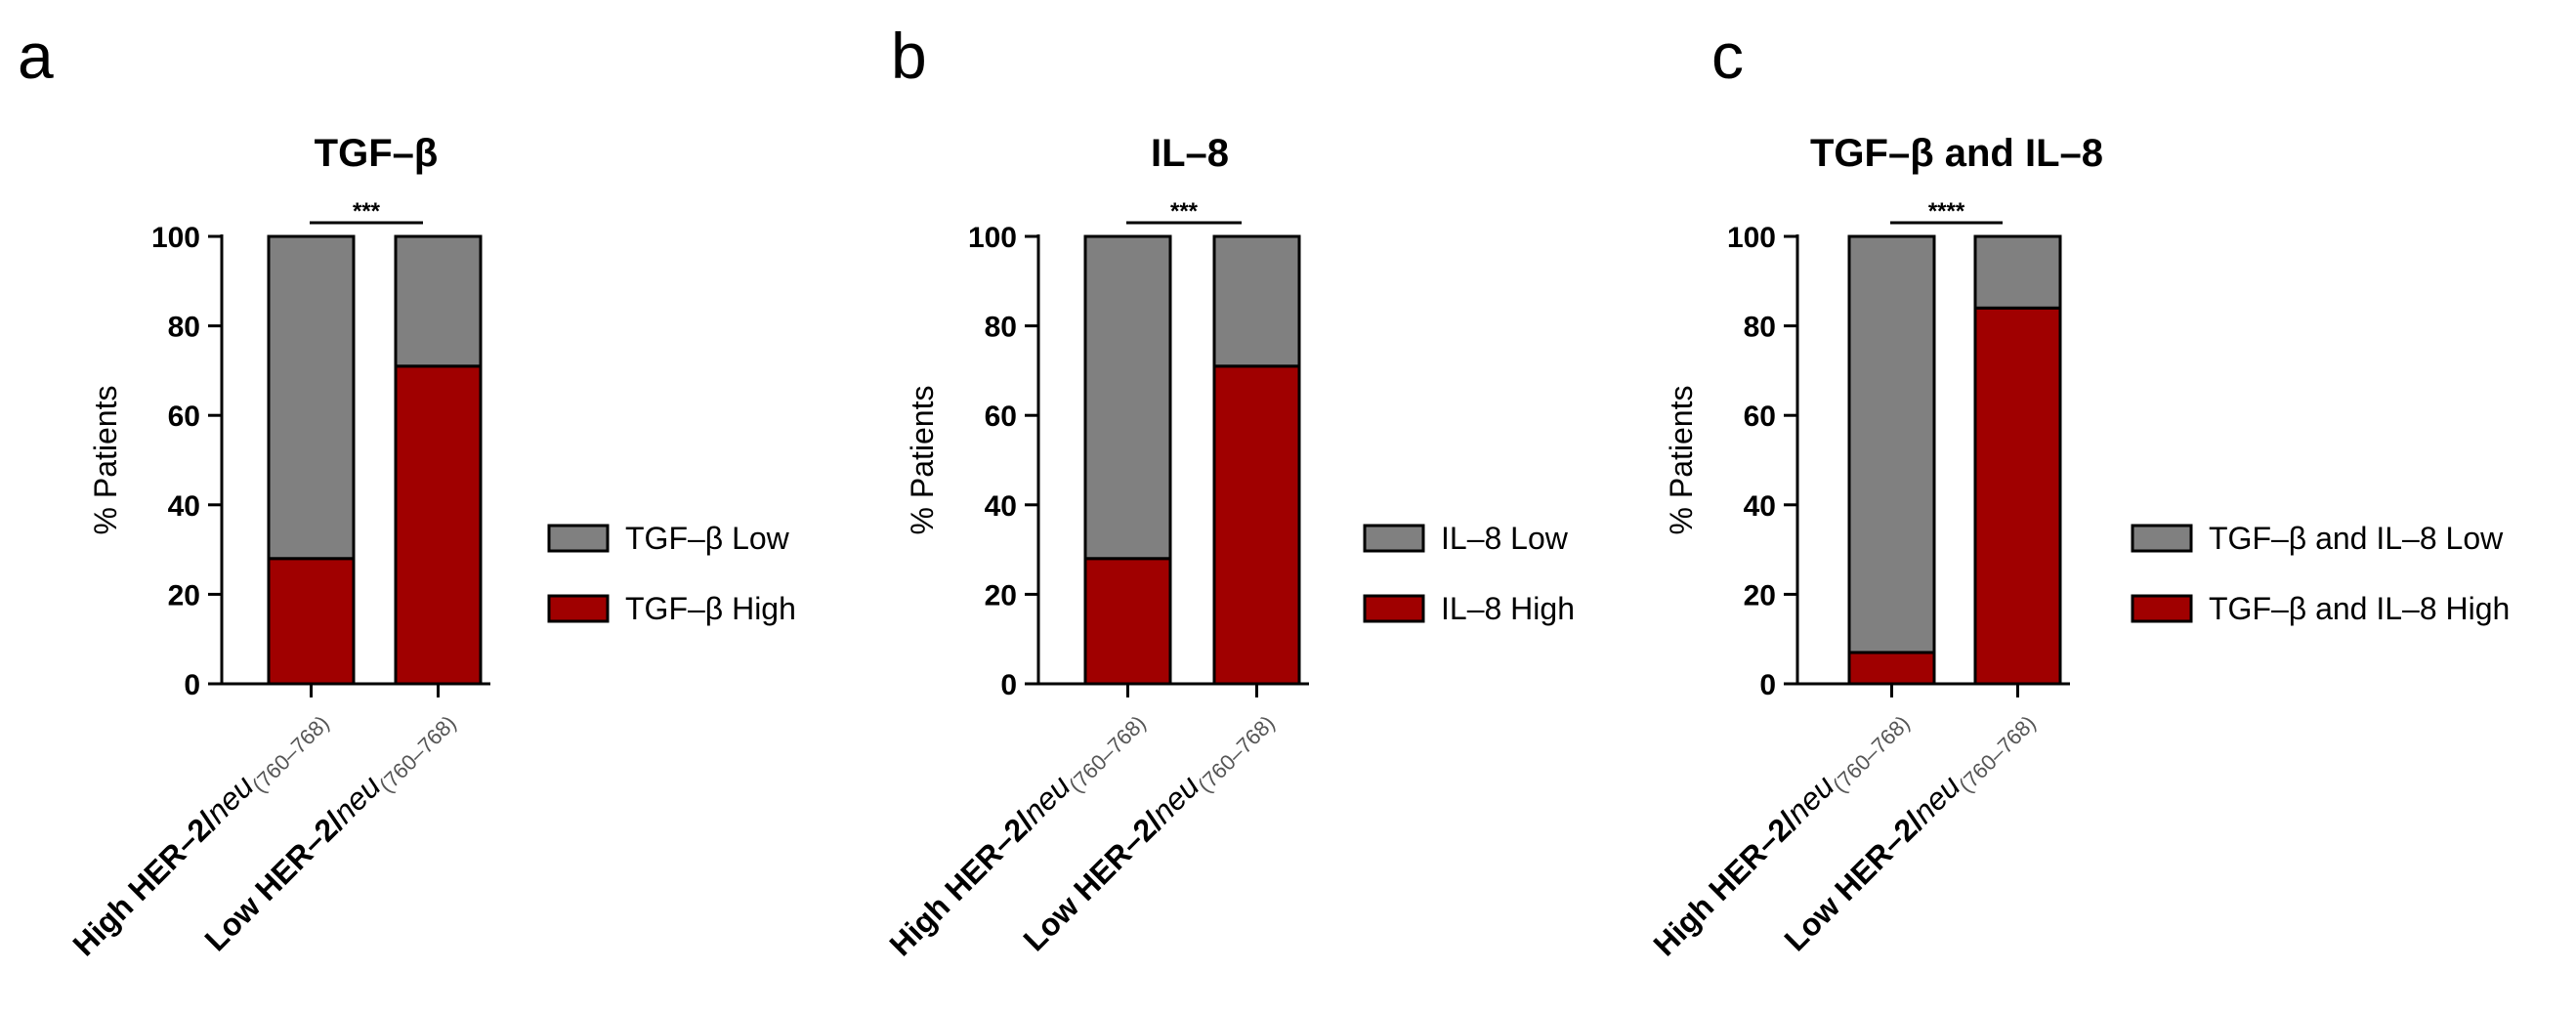 The height and width of the screenshot is (1013, 2576). What do you see at coordinates (707, 538) in the screenshot?
I see `legend-label: TGF–β Low` at bounding box center [707, 538].